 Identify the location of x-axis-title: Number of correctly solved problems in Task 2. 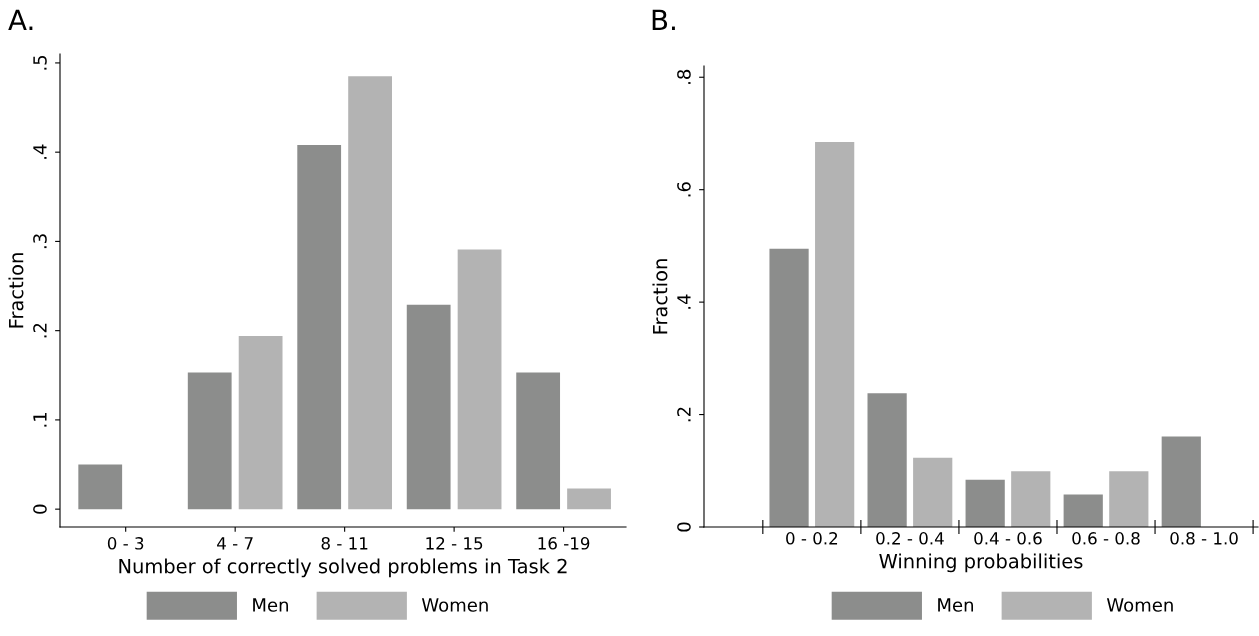
(343, 568).